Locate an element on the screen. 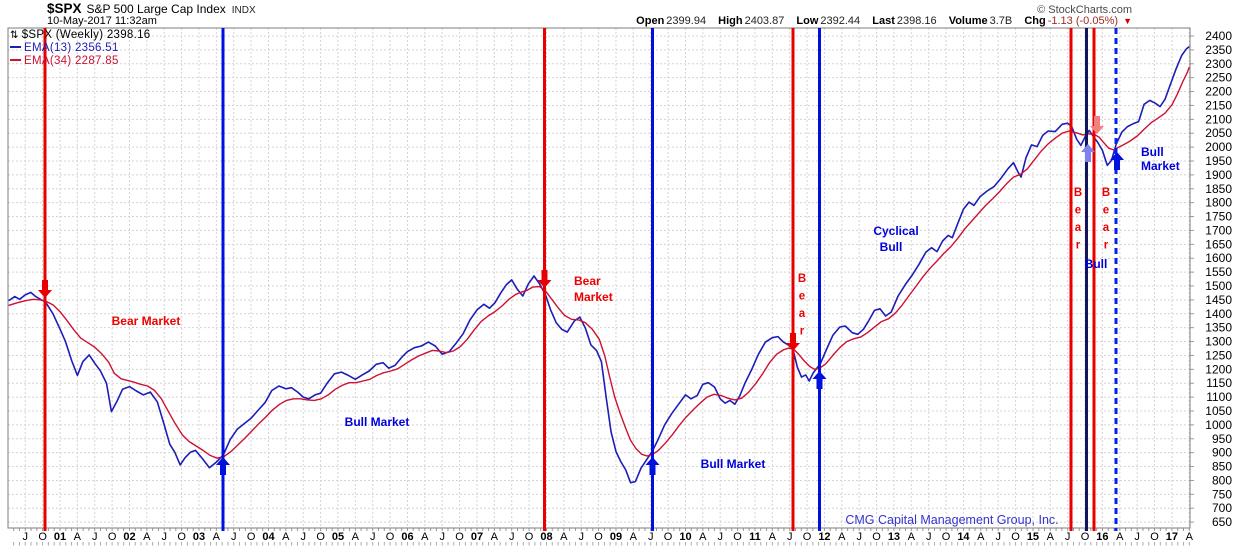  svg-text: 1750 is located at coordinates (1218, 217).